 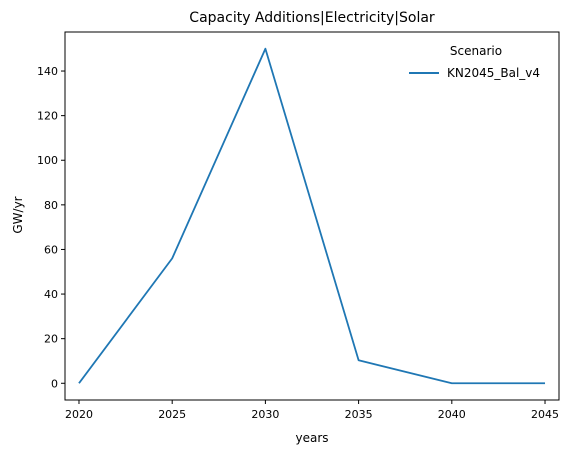 I want to click on x-tick-label: 2040, so click(x=452, y=414).